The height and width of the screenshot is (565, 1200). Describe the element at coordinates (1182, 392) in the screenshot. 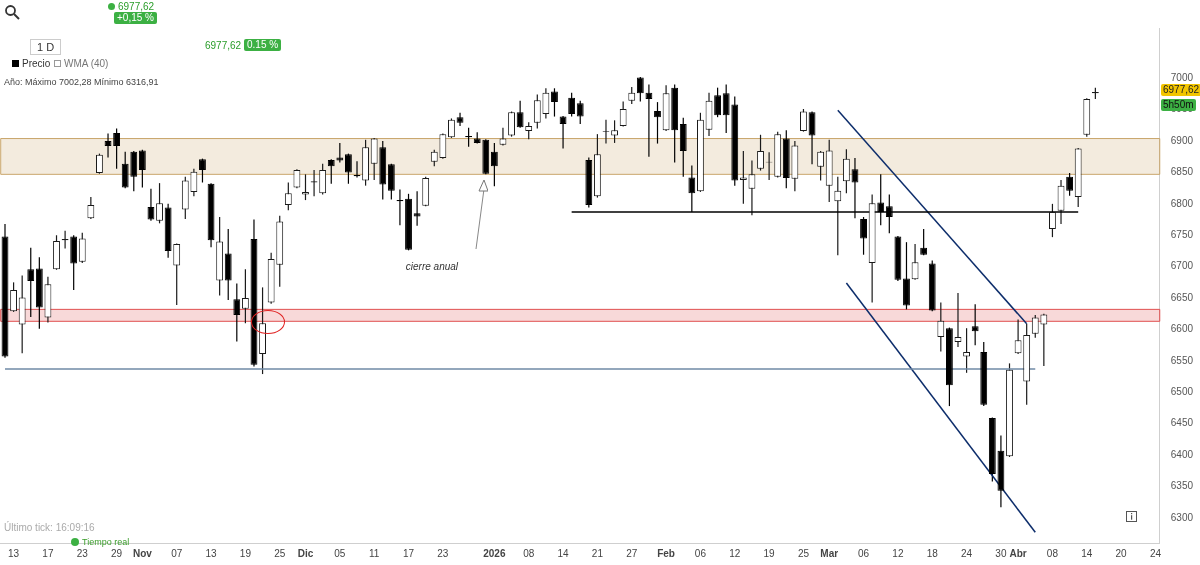

I see `y-tick-label: 6500` at that location.